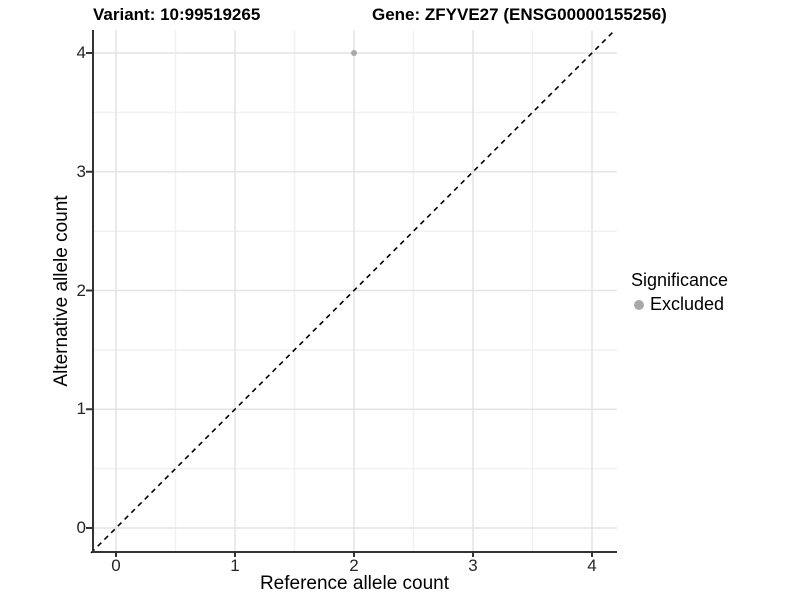  Describe the element at coordinates (61, 291) in the screenshot. I see `y-axis-title: Alternative allele count` at that location.